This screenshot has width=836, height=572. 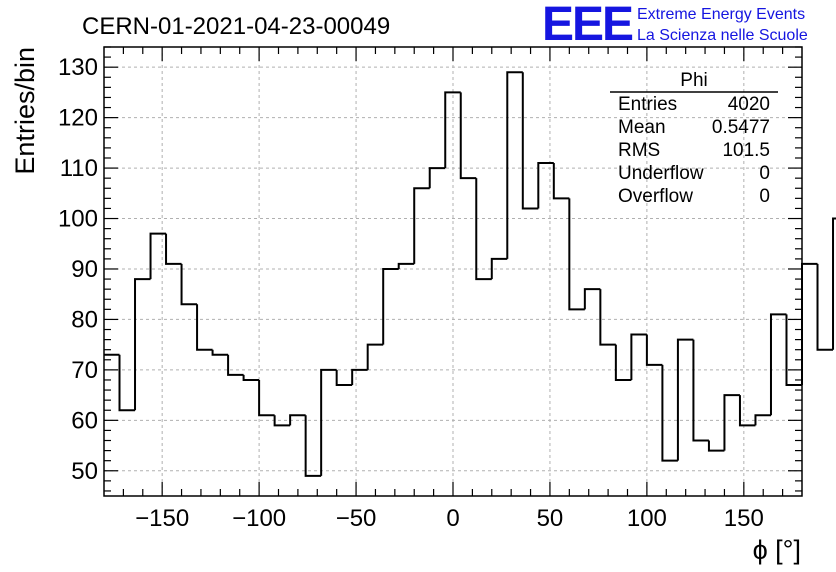 I want to click on chart-title: CERN-01-2021-04-23-00049, so click(x=236, y=26).